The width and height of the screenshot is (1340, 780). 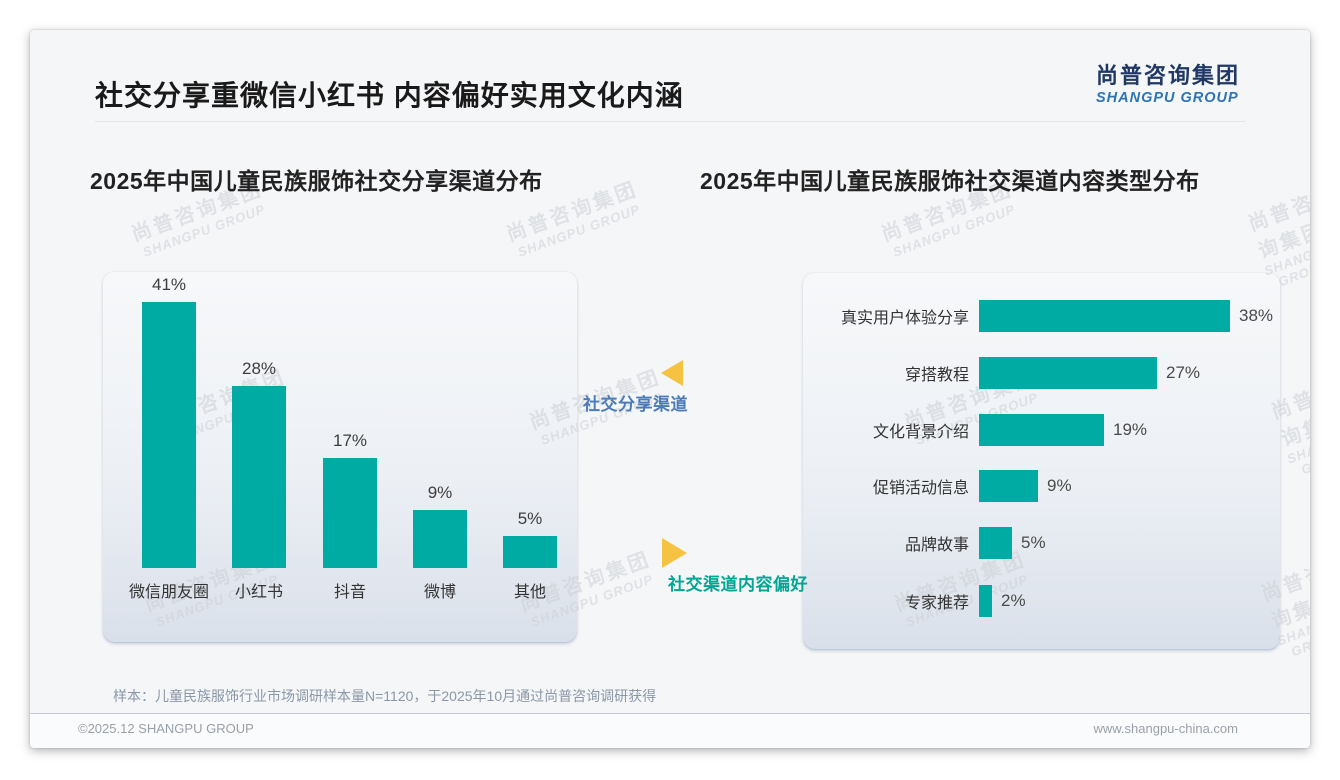 I want to click on arrow-left-icon, so click(x=672, y=373).